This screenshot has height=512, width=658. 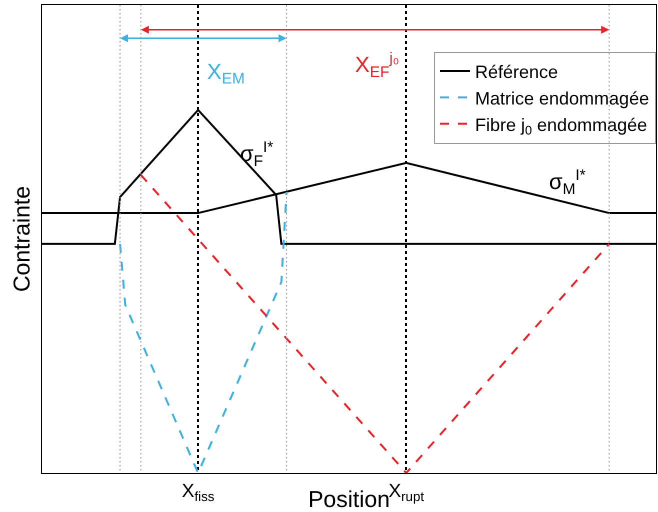 What do you see at coordinates (349, 499) in the screenshot?
I see `x-axis-title: Position` at bounding box center [349, 499].